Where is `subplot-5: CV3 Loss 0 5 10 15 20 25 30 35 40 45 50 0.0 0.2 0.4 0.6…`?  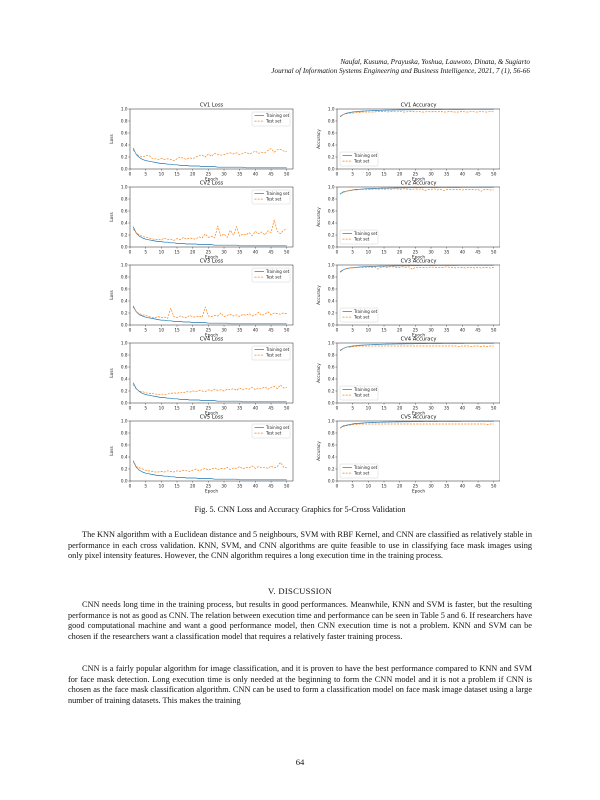
subplot-5: CV3 Loss 0 5 10 15 20 25 30 35 40 45 50 0.0 0.2 0.4 0.6… is located at coordinates (201, 299).